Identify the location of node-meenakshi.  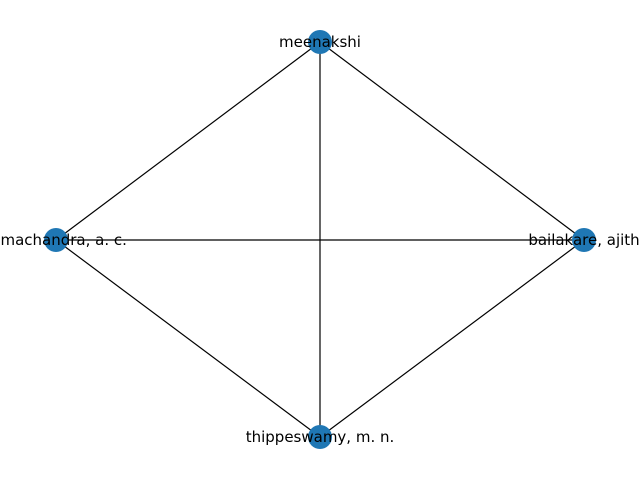
(320, 42).